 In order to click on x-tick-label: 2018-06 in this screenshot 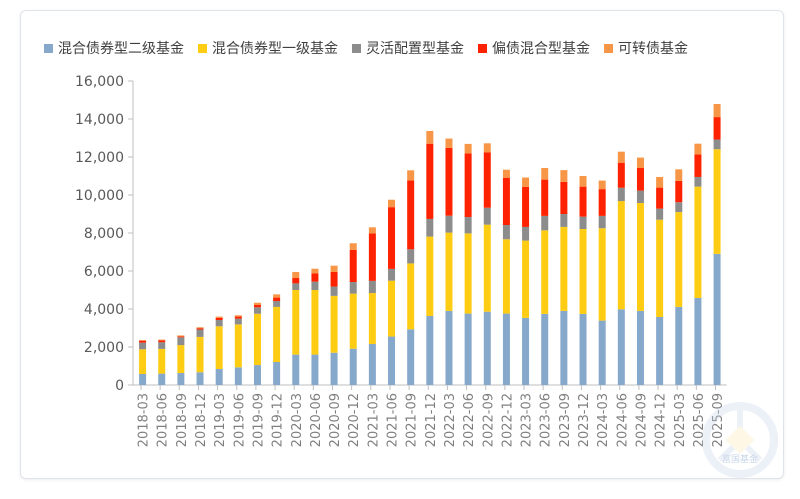, I will do `click(163, 420)`.